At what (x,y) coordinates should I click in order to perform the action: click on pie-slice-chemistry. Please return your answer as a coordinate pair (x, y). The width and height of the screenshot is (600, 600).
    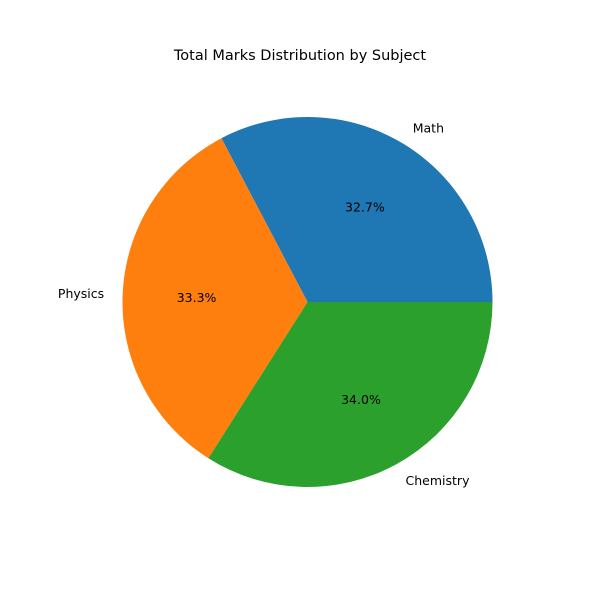
    Looking at the image, I should click on (350, 395).